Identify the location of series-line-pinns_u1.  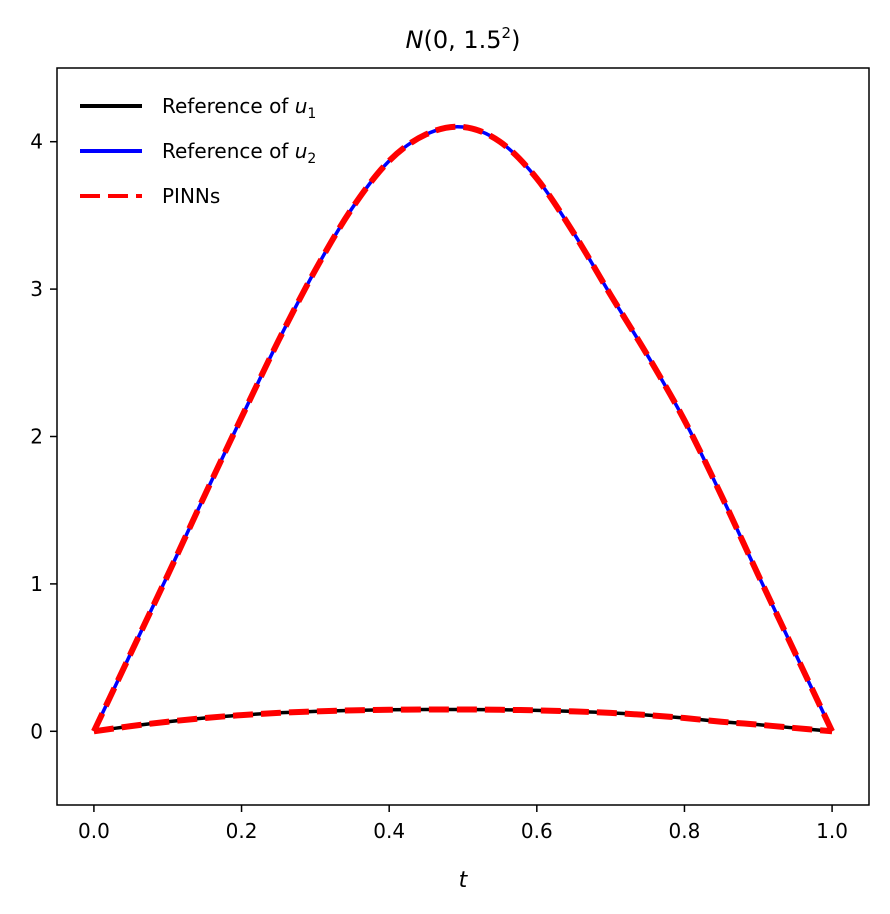
(463, 720).